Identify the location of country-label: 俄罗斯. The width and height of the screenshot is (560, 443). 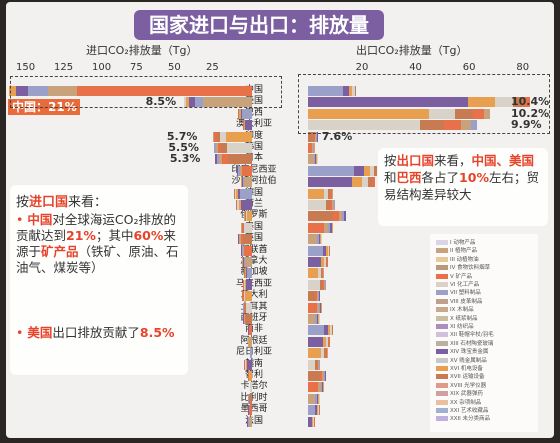
(254, 215).